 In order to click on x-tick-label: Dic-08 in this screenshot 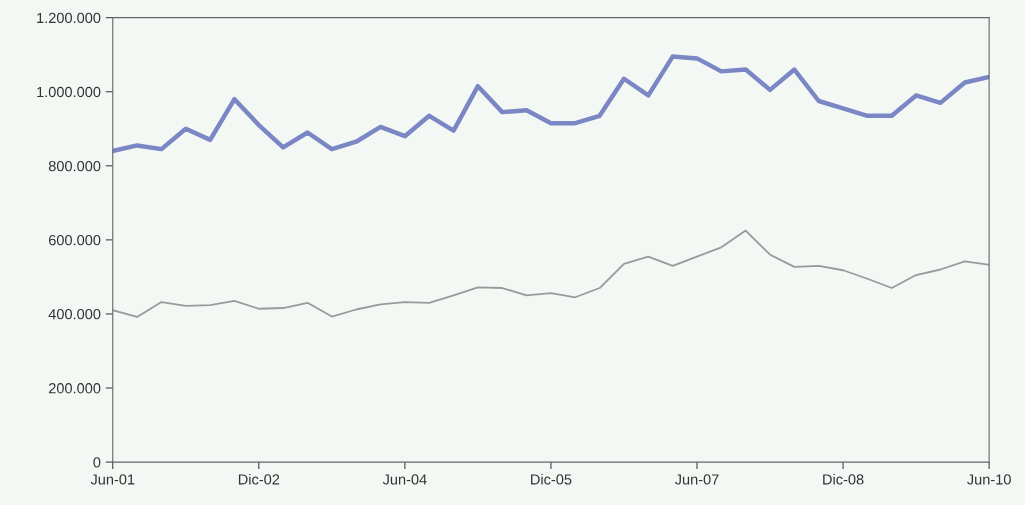, I will do `click(843, 479)`.